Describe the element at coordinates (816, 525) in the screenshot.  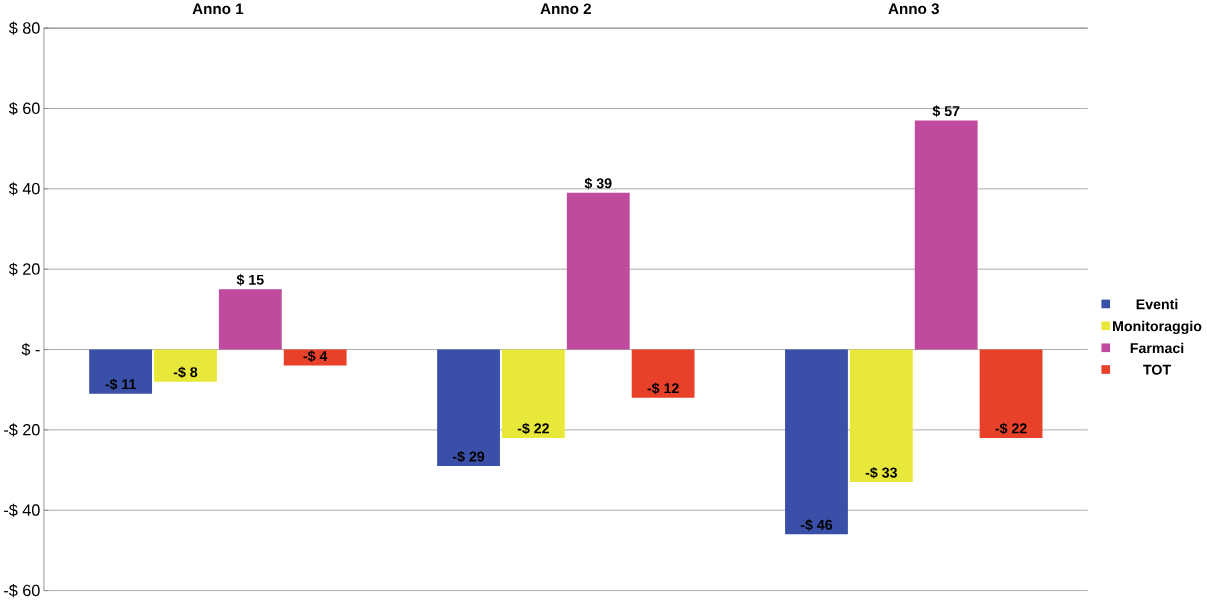
I see `data-label: -$ 46` at that location.